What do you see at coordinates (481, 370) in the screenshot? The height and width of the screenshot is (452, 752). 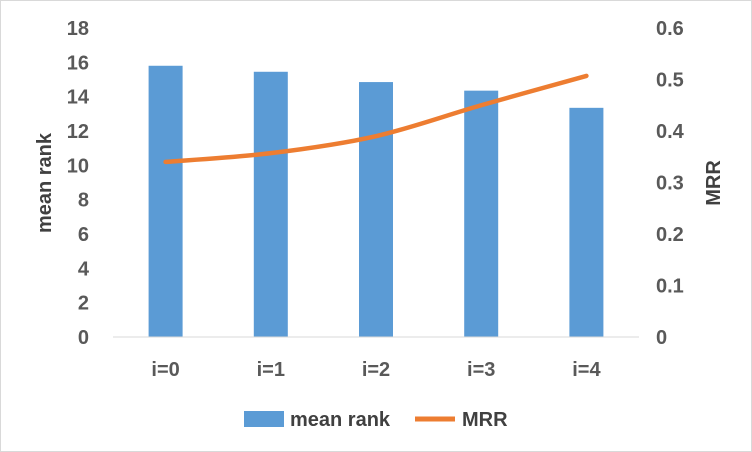 I see `category-label: i=3` at bounding box center [481, 370].